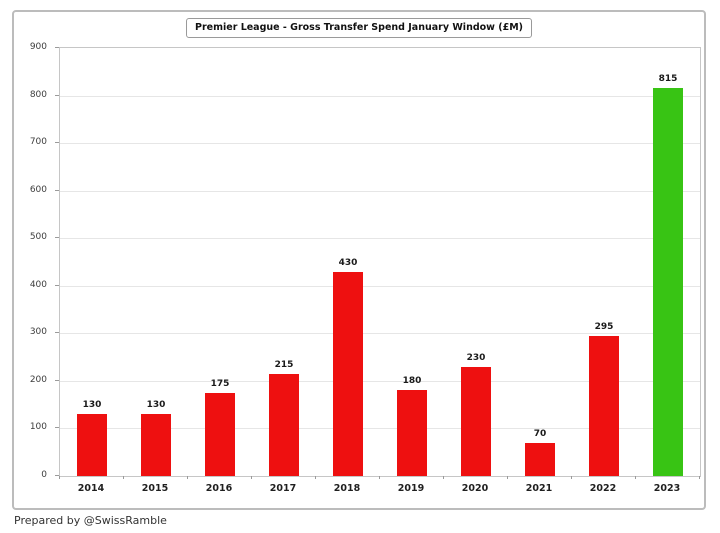 The width and height of the screenshot is (720, 533). I want to click on x-axis-label: 2019, so click(411, 488).